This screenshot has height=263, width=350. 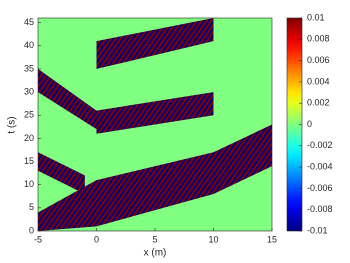 I want to click on y-tick-label: 10, so click(x=29, y=184).